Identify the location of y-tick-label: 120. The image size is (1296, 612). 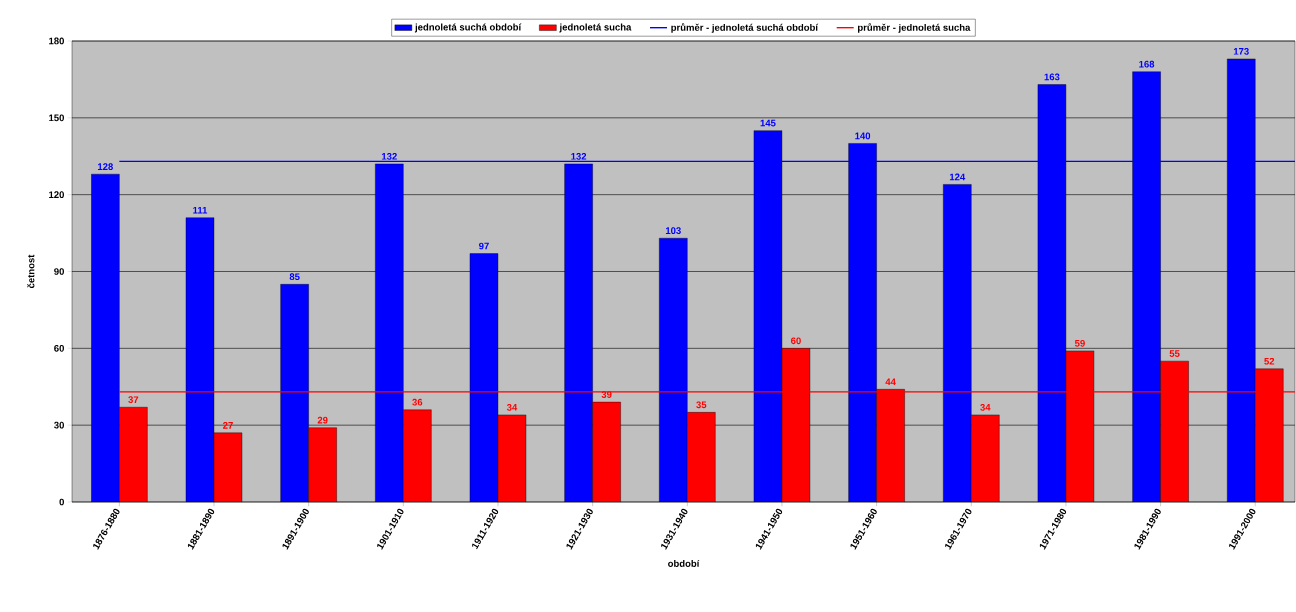
(56, 195).